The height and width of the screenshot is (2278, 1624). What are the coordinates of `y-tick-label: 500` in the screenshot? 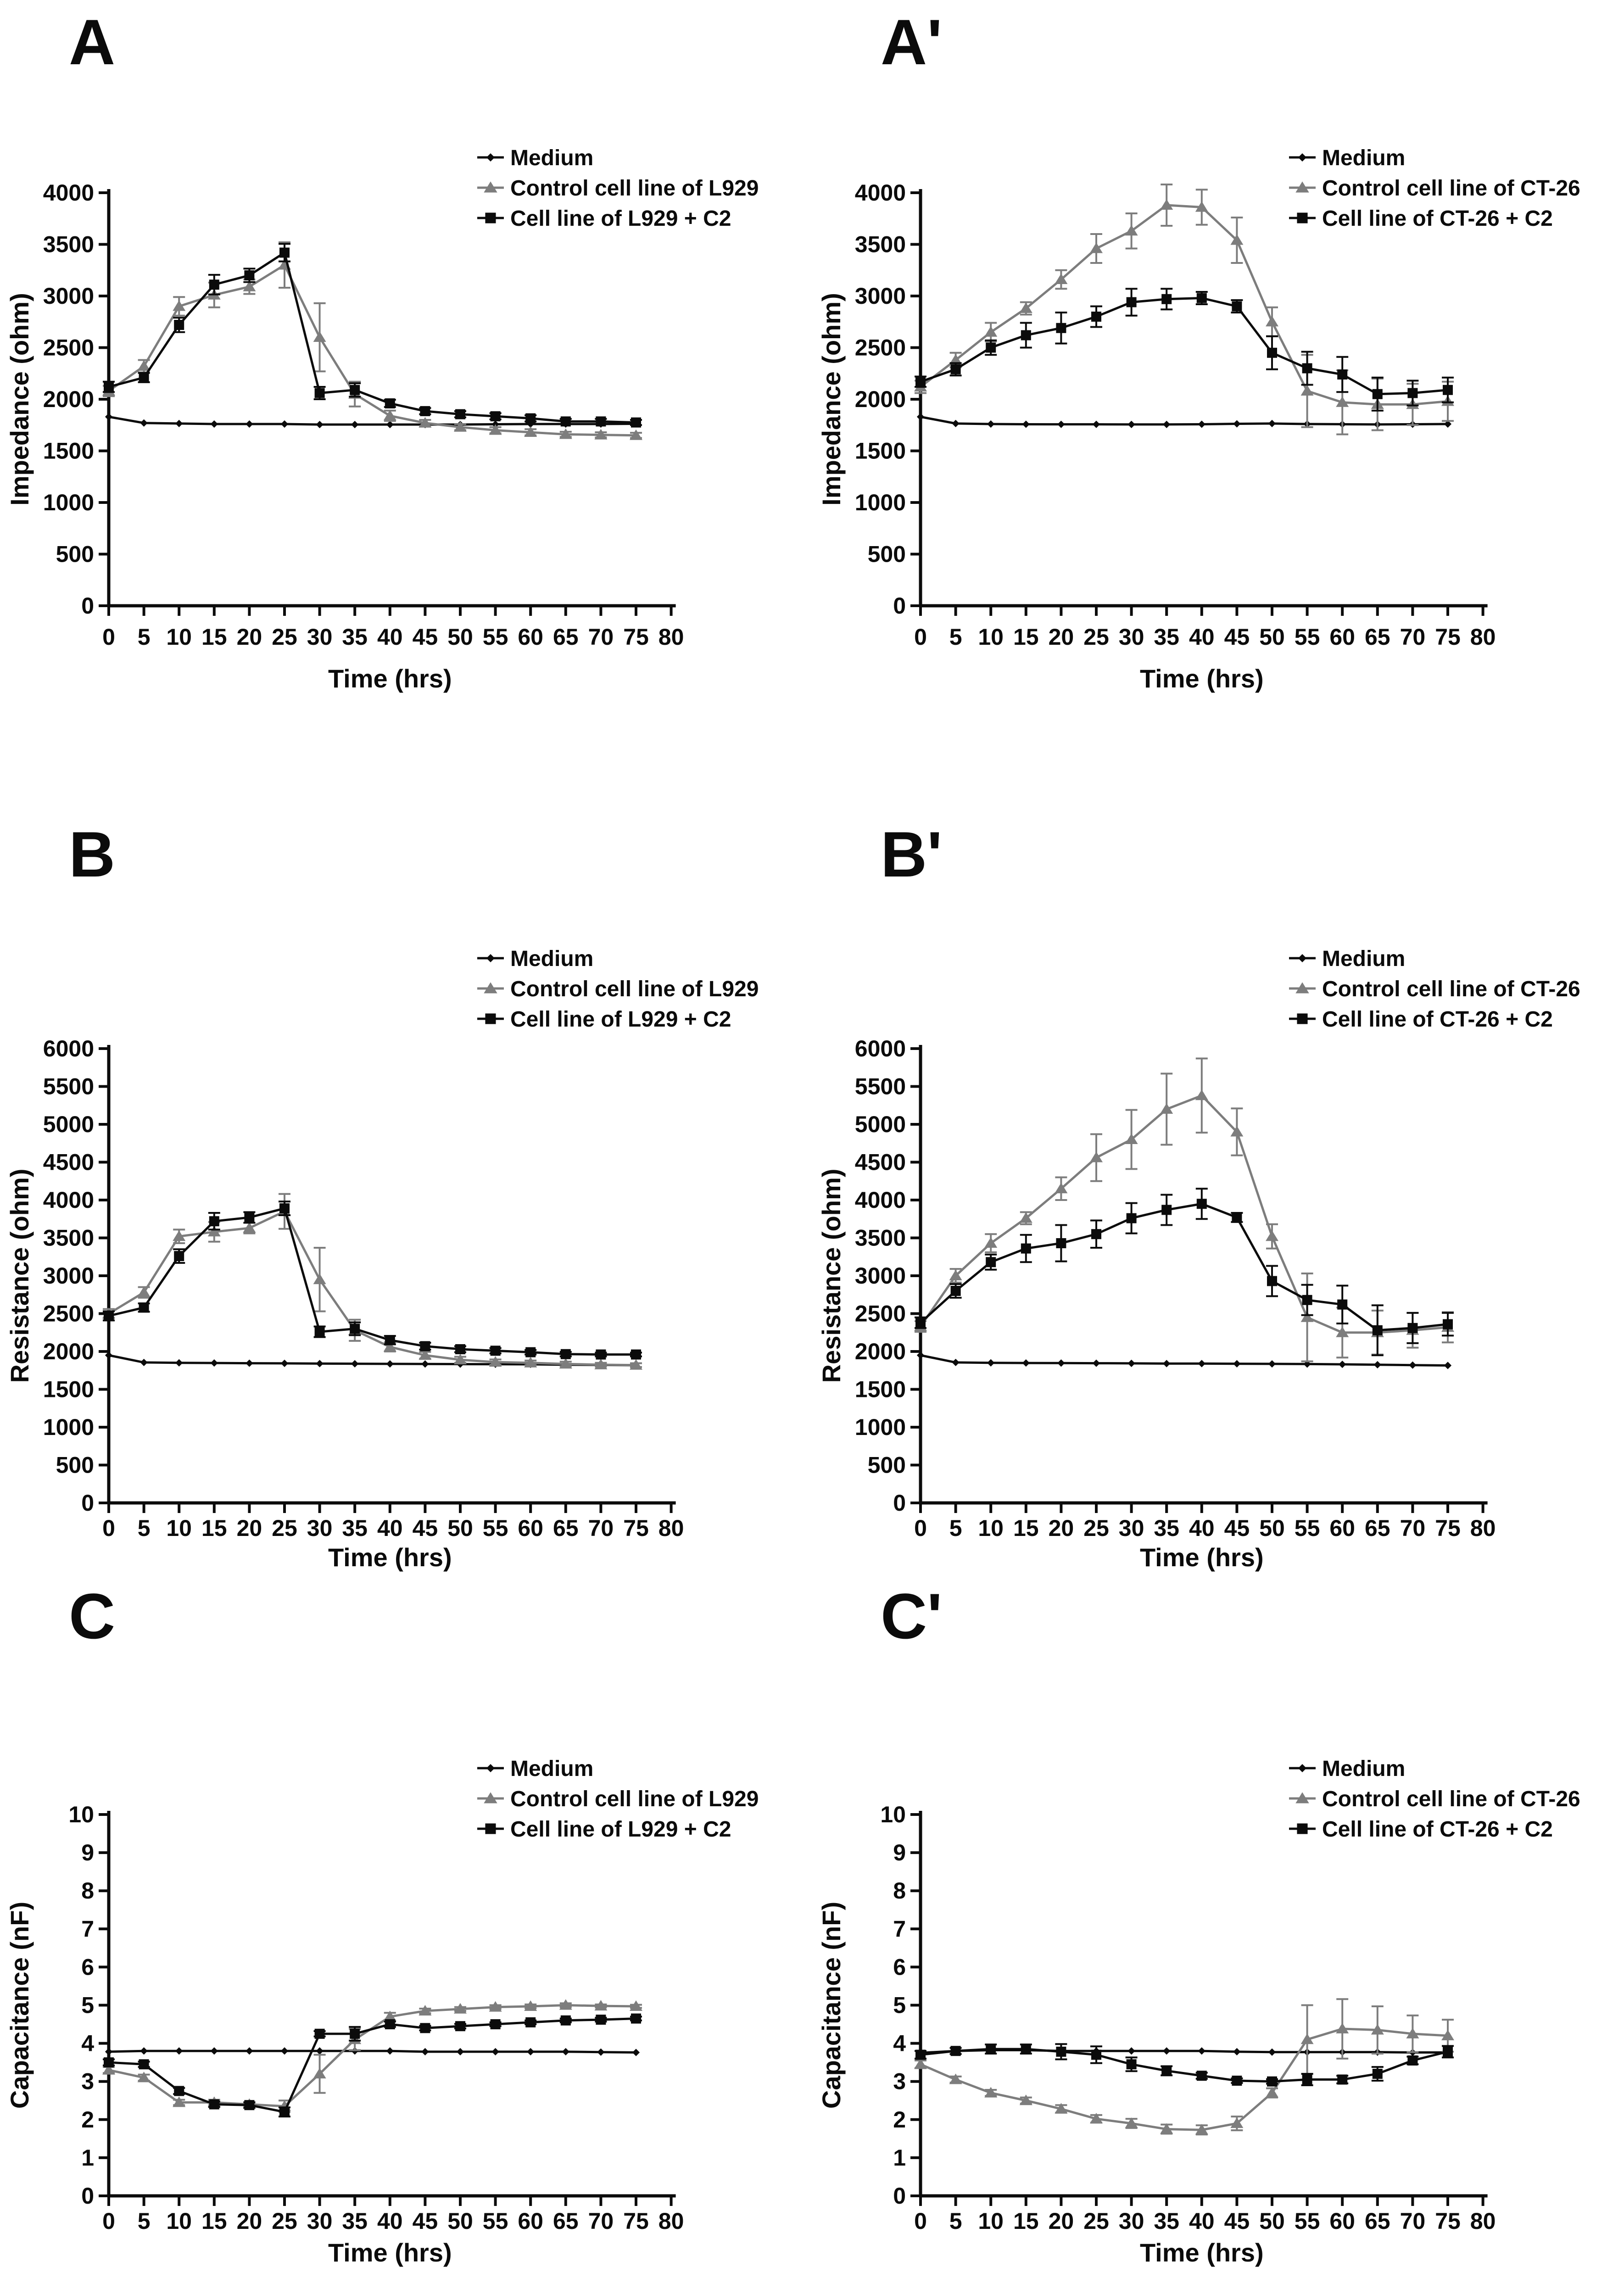 It's located at (887, 1465).